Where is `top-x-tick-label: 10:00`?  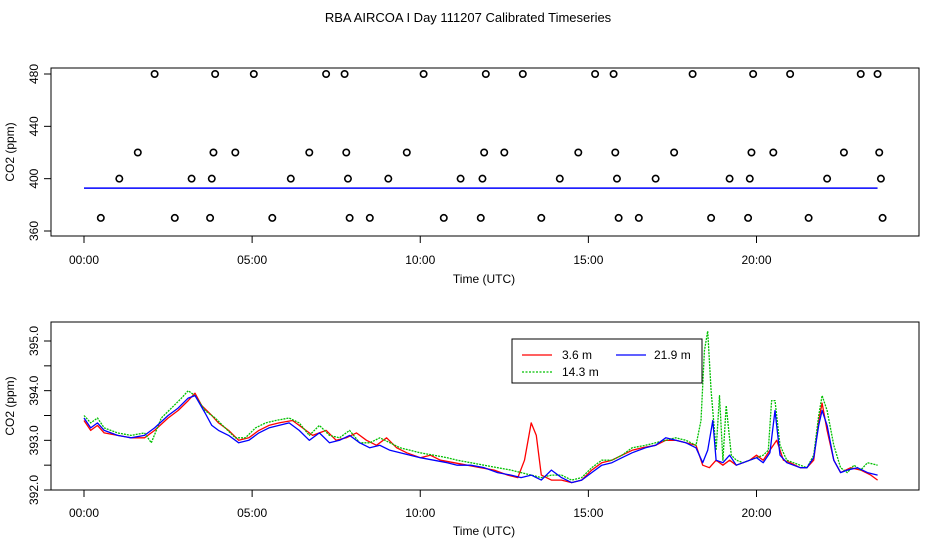
top-x-tick-label: 10:00 is located at coordinates (420, 260).